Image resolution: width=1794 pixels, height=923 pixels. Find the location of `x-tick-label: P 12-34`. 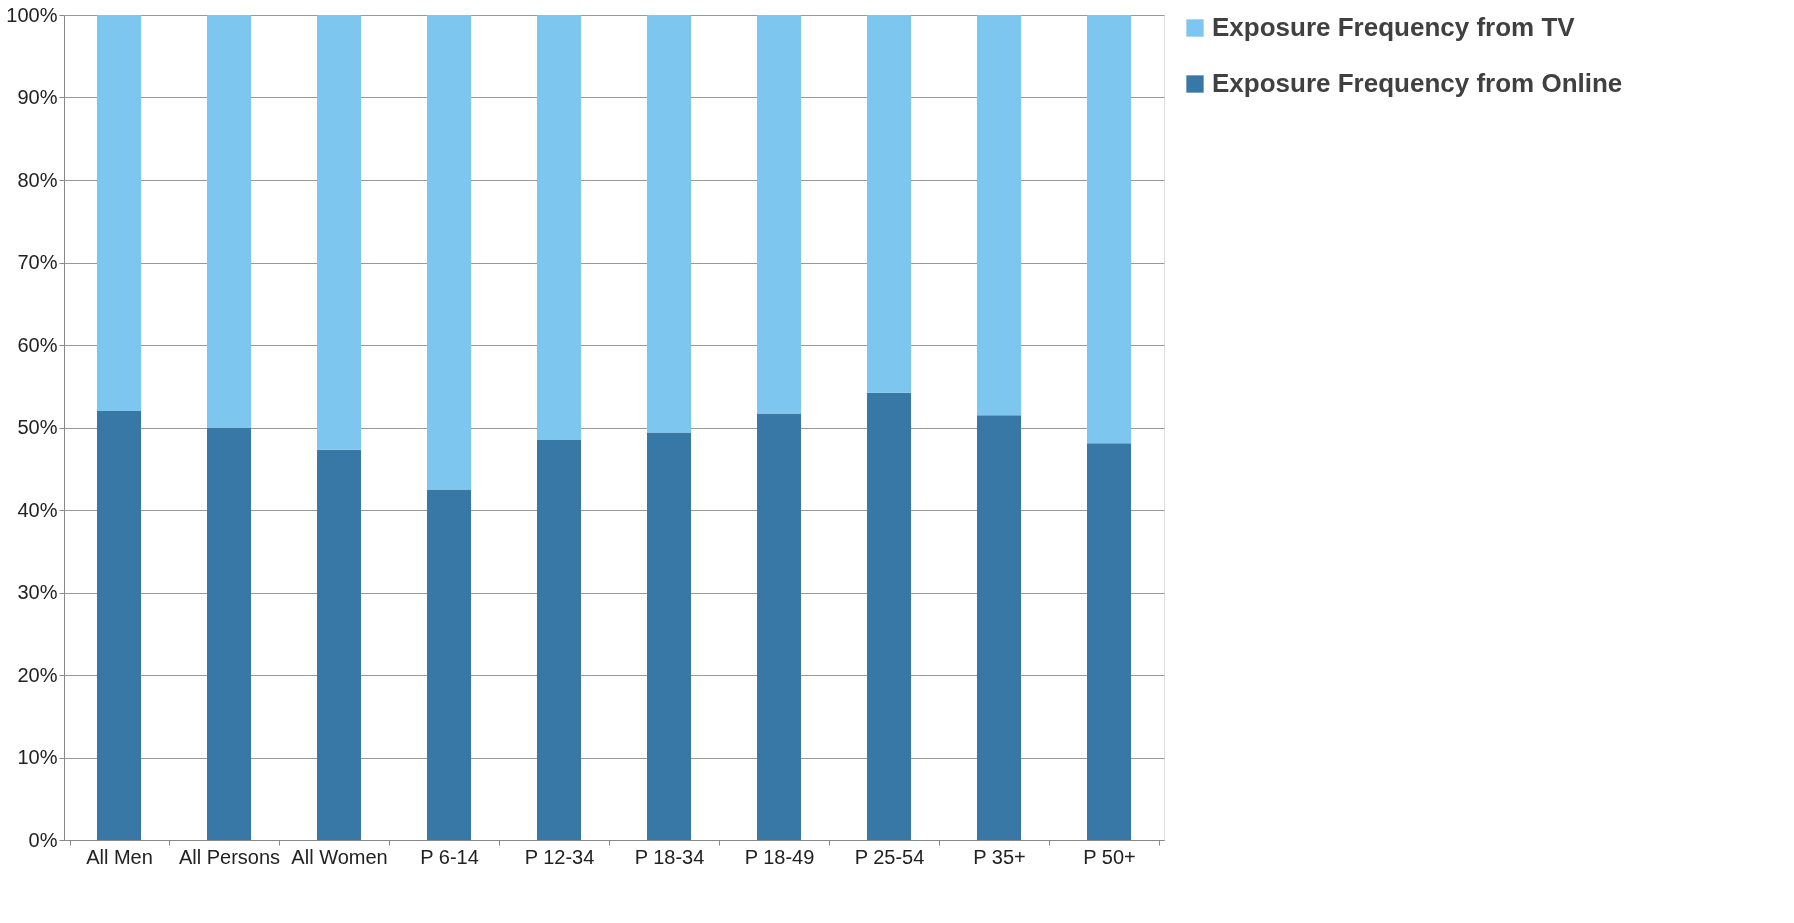

x-tick-label: P 12-34 is located at coordinates (559, 856).